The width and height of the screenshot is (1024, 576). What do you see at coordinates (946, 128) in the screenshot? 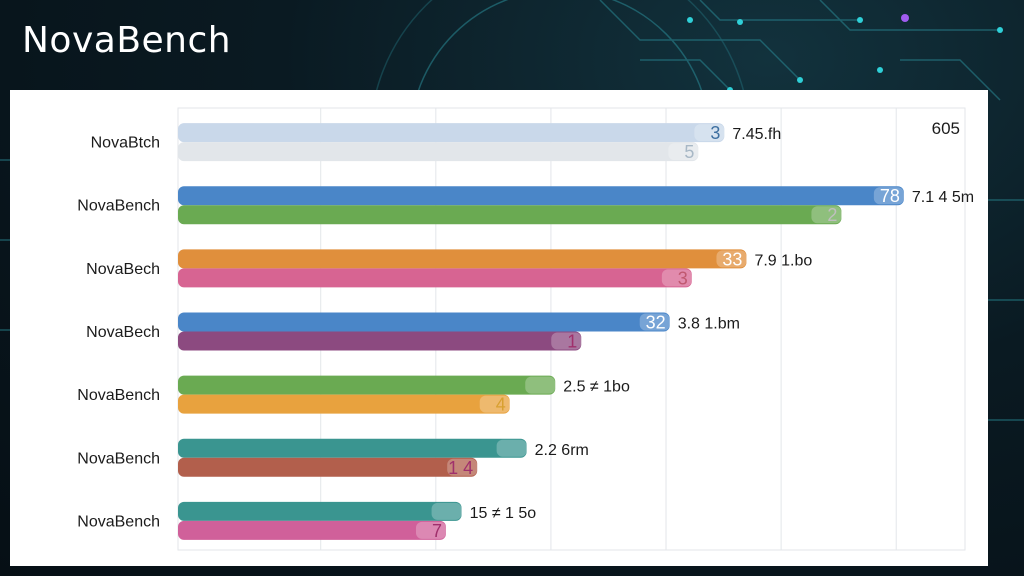
I see `top-right-label: 605` at bounding box center [946, 128].